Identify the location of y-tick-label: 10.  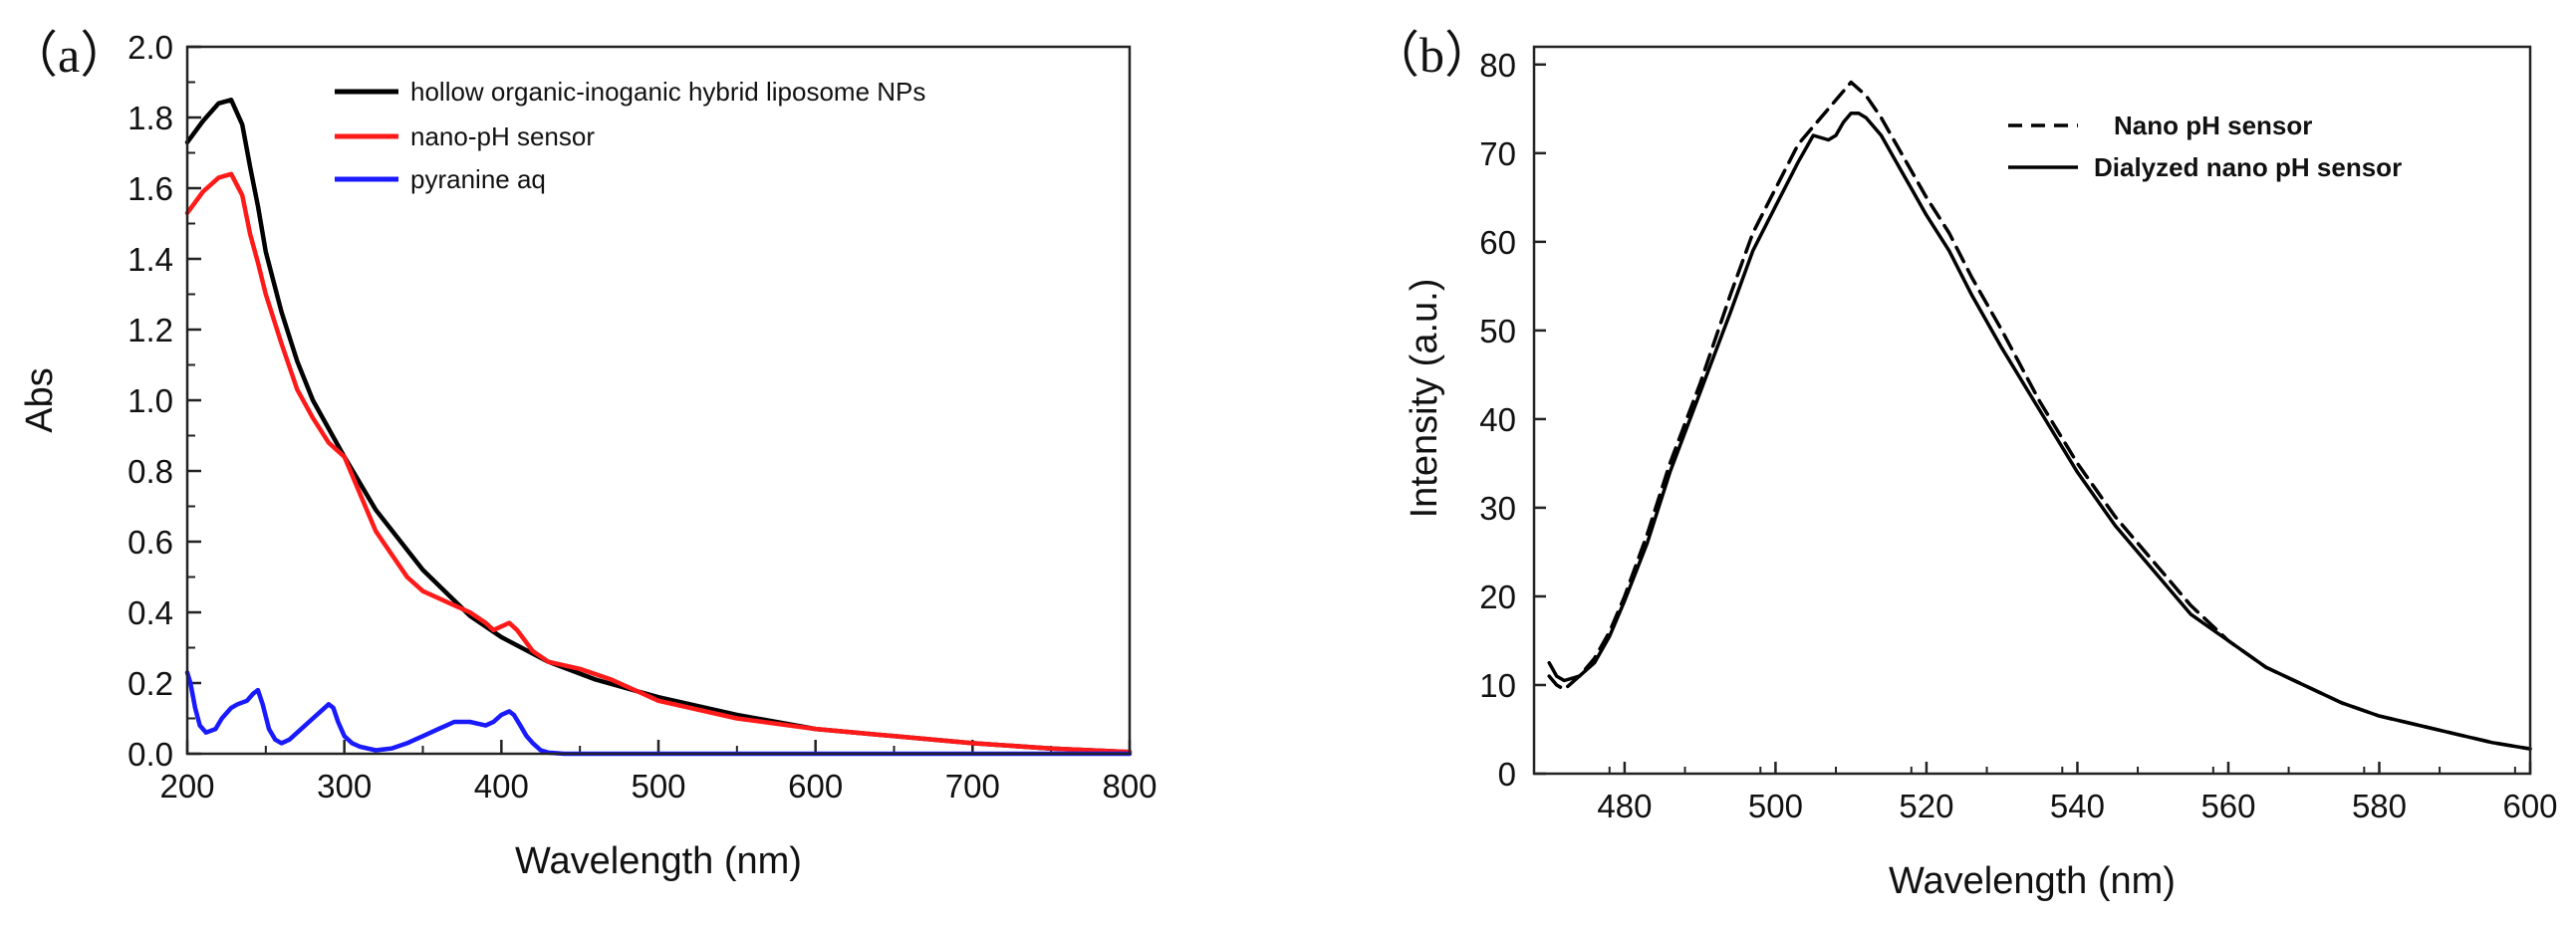
(1497, 685).